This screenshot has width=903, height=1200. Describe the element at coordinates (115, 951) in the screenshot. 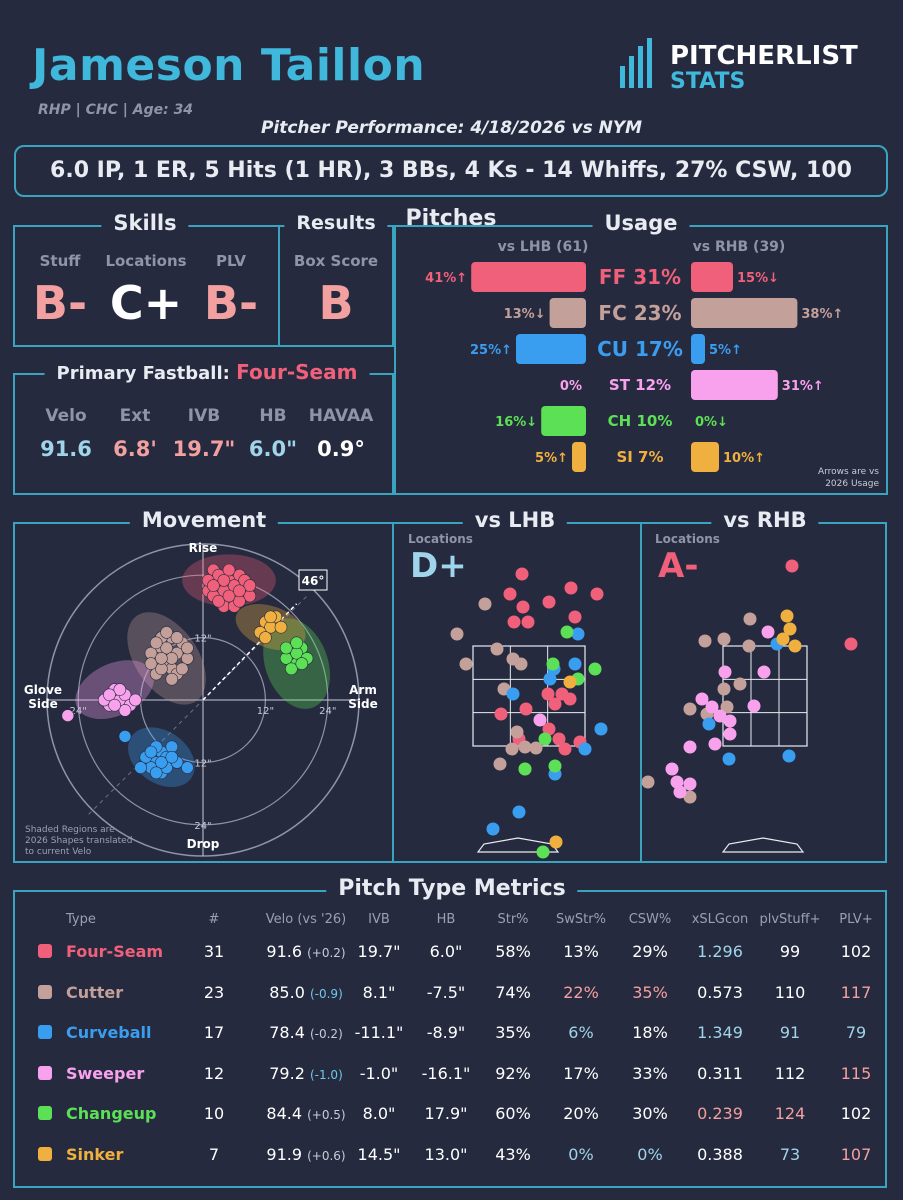

I see `metrics-pitch-name: Four-Seam` at that location.